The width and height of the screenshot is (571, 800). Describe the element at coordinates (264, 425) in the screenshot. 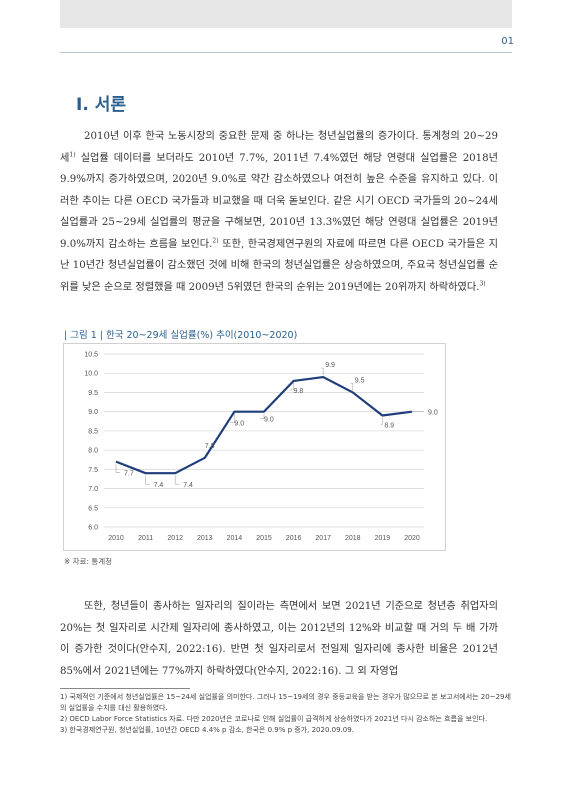

I see `series-line` at that location.